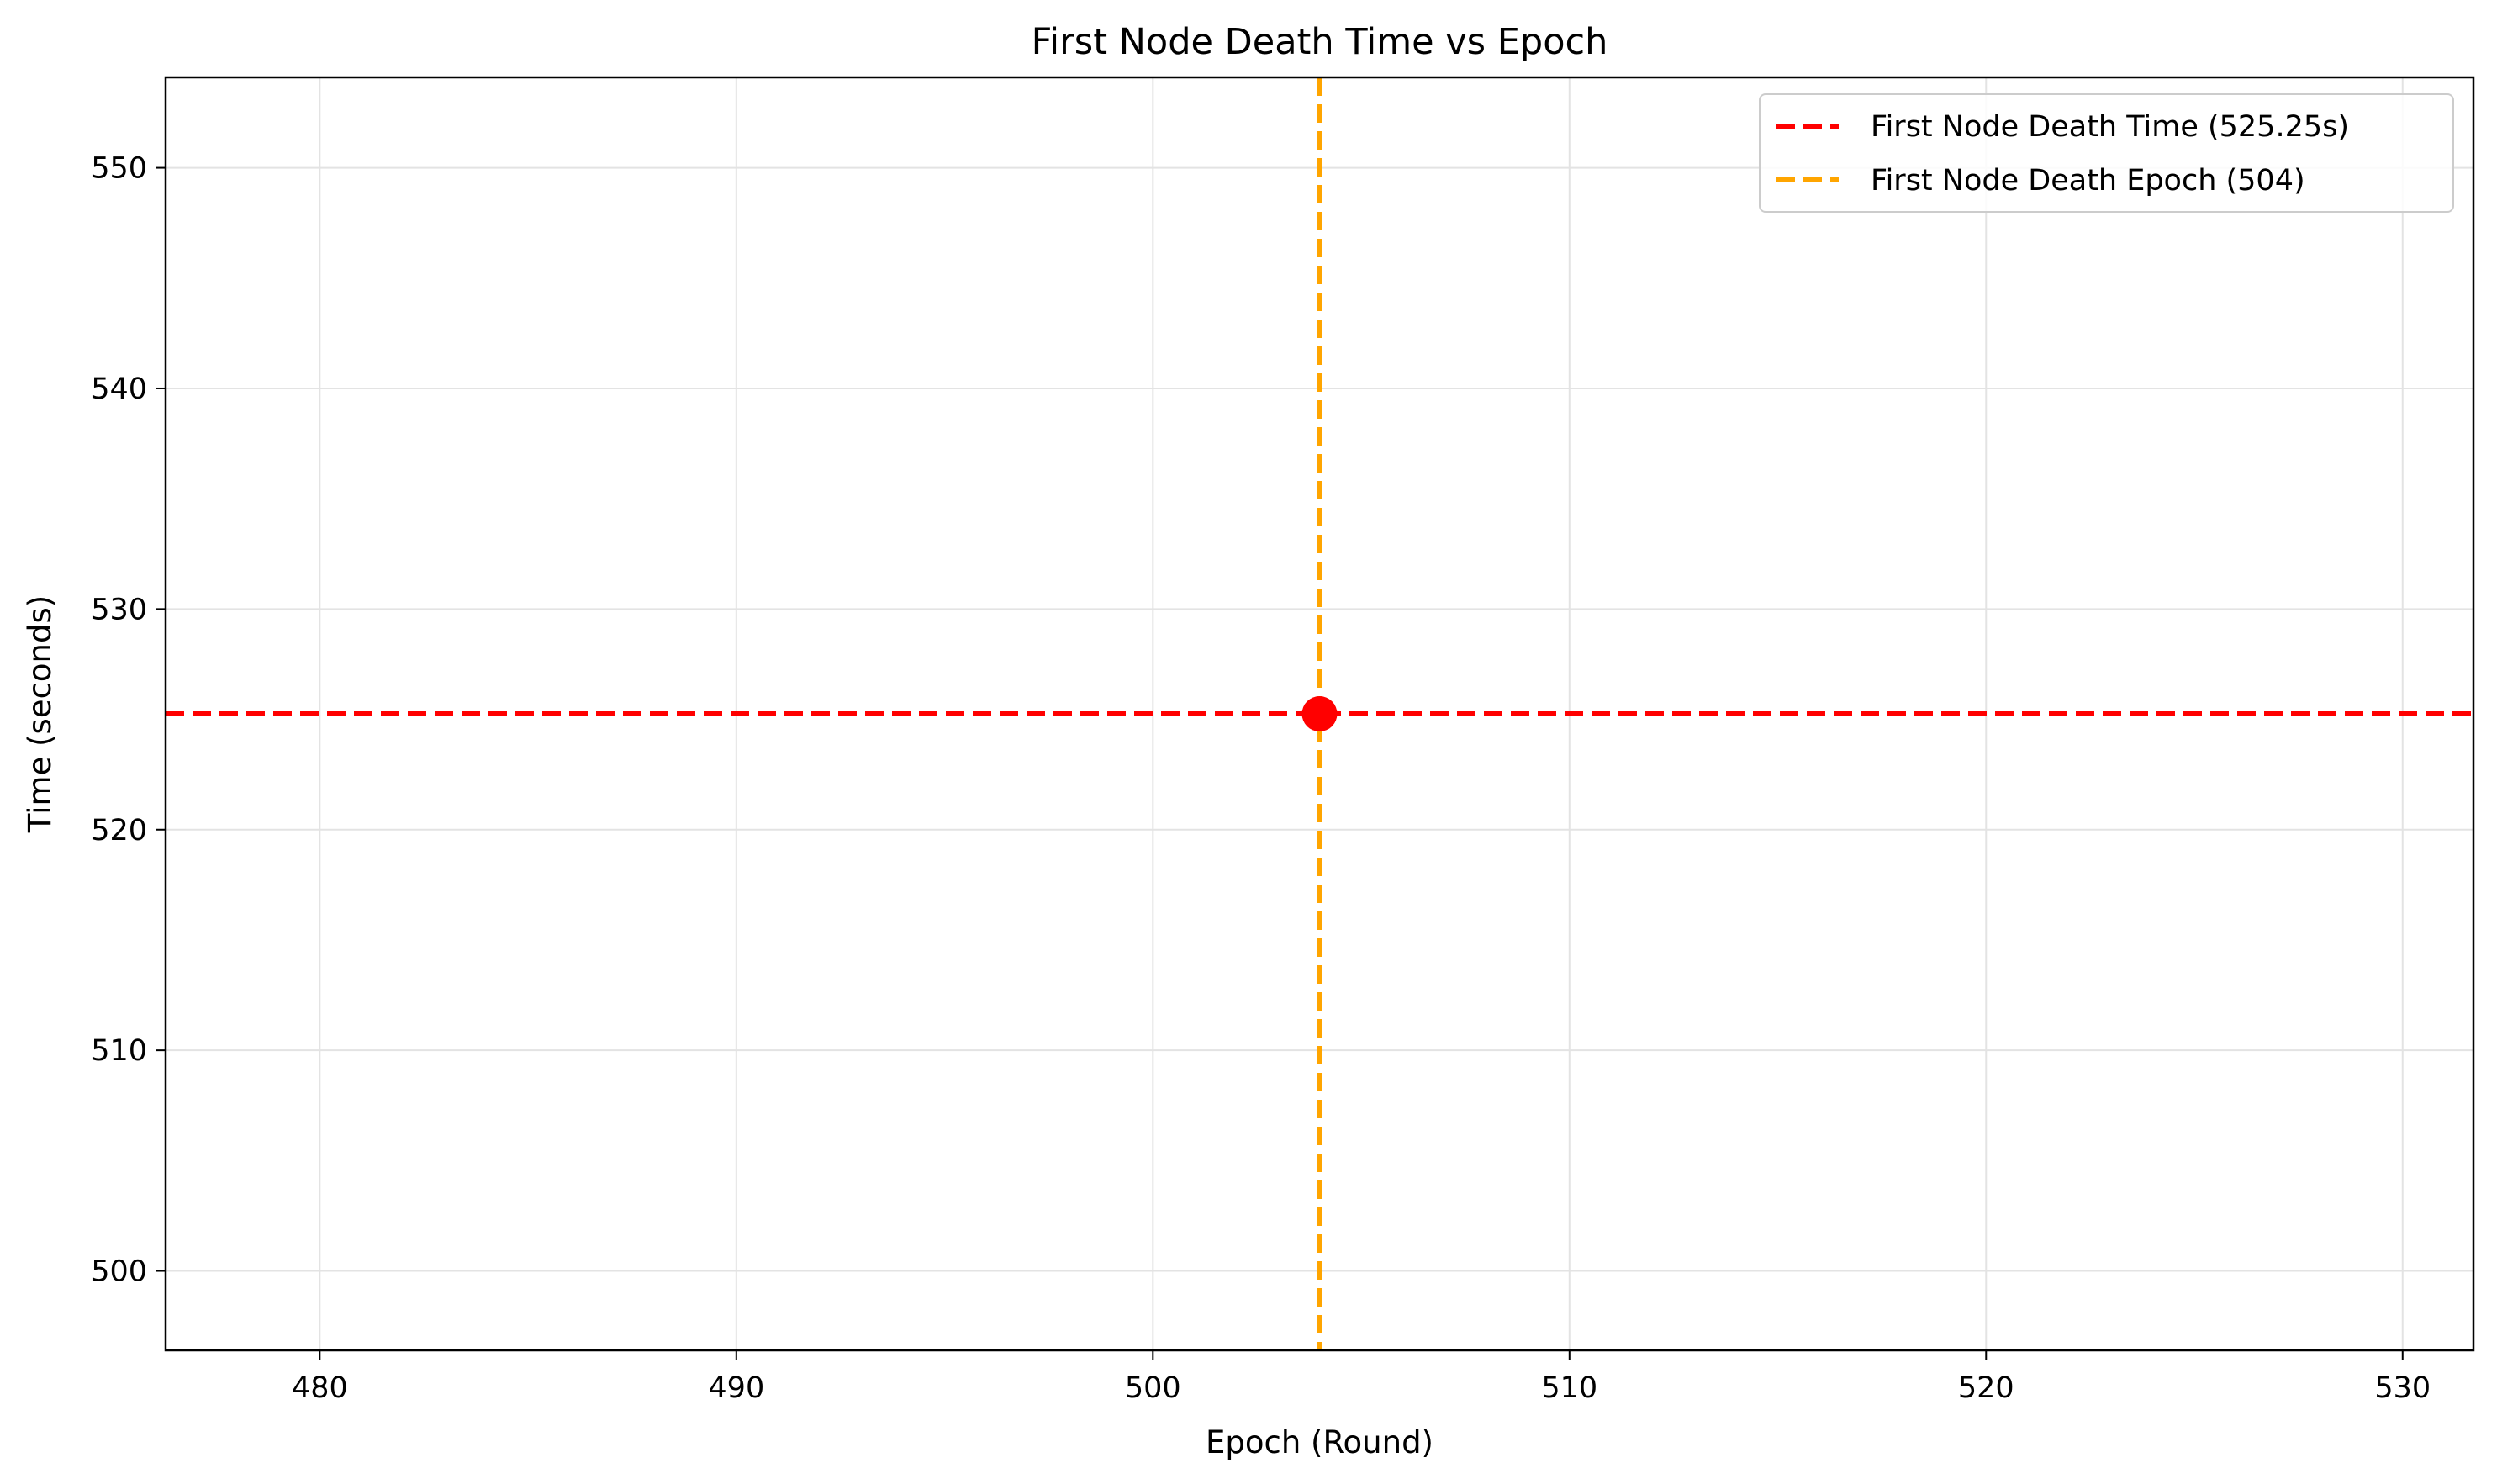 This screenshot has width=2497, height=1484. I want to click on y-tick-label: 500, so click(119, 1272).